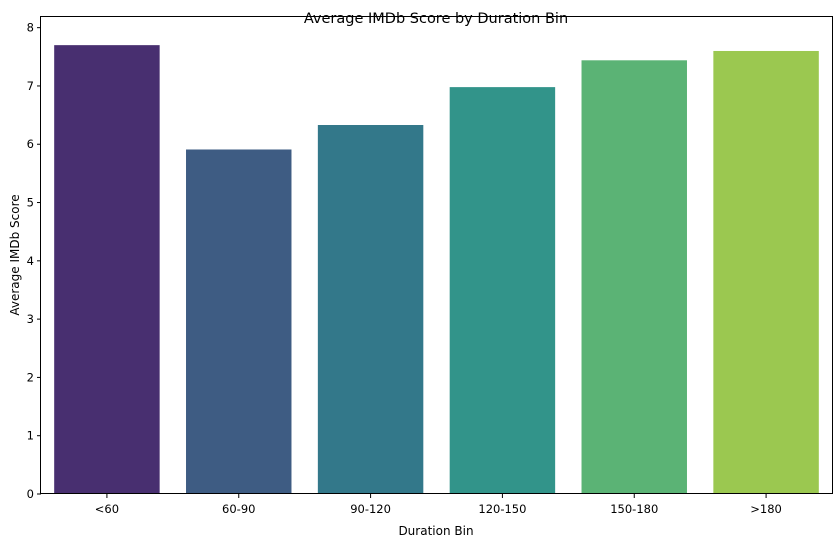 Image resolution: width=833 pixels, height=552 pixels. What do you see at coordinates (634, 509) in the screenshot?
I see `x-tick-label-4: 150-180` at bounding box center [634, 509].